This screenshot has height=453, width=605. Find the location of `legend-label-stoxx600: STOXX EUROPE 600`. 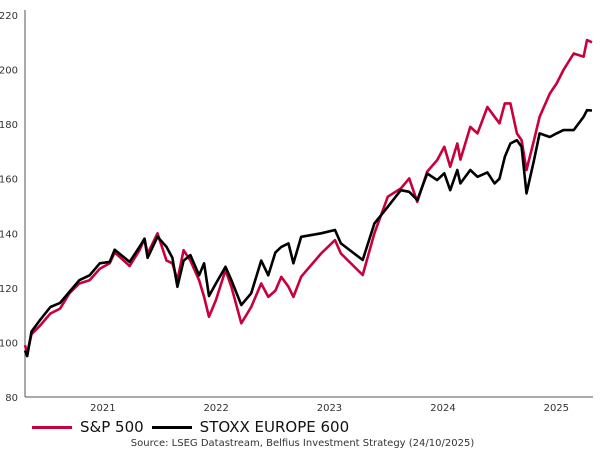

legend-label-stoxx600: STOXX EUROPE 600 is located at coordinates (274, 427).